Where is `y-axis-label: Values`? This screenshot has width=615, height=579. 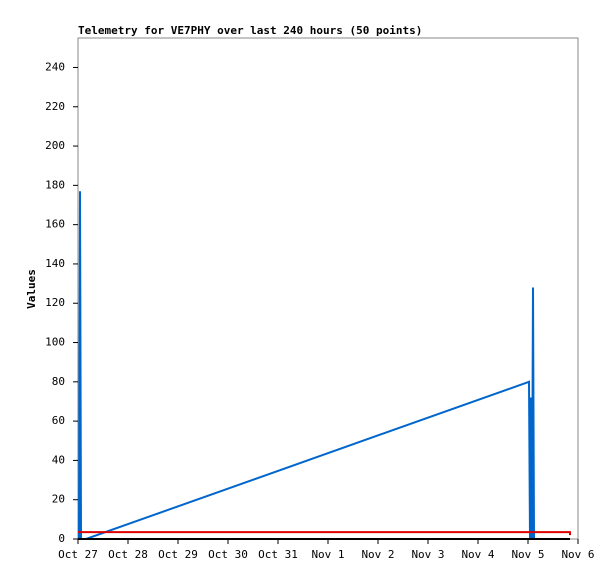 y-axis-label: Values is located at coordinates (31, 289).